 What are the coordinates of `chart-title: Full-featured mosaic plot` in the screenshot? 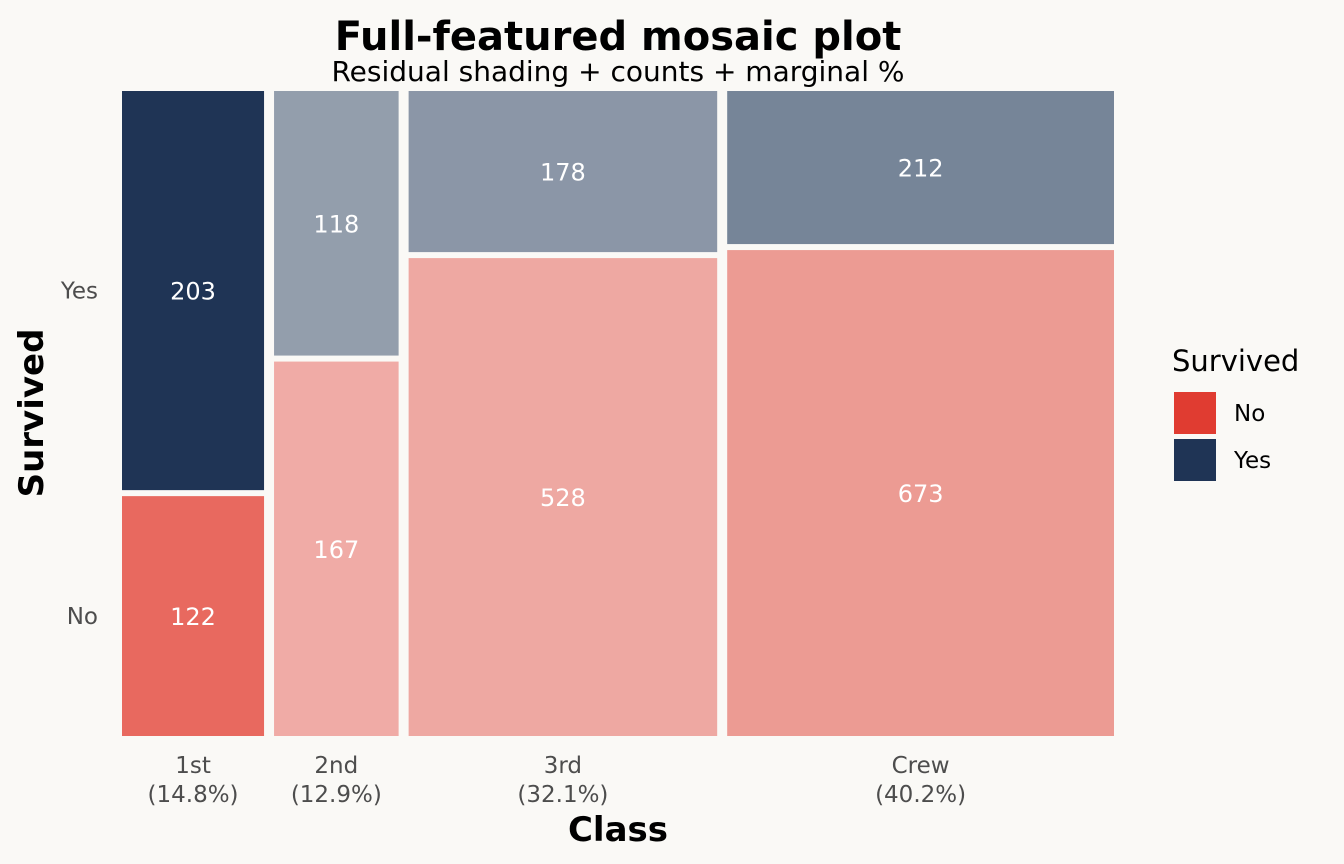 It's located at (618, 37).